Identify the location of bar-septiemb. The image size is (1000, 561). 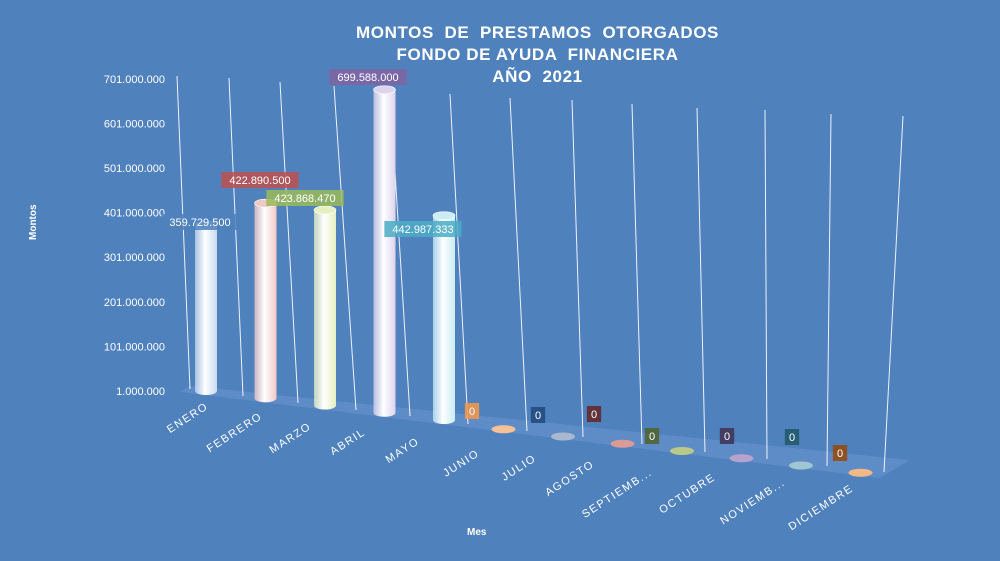
(682, 451).